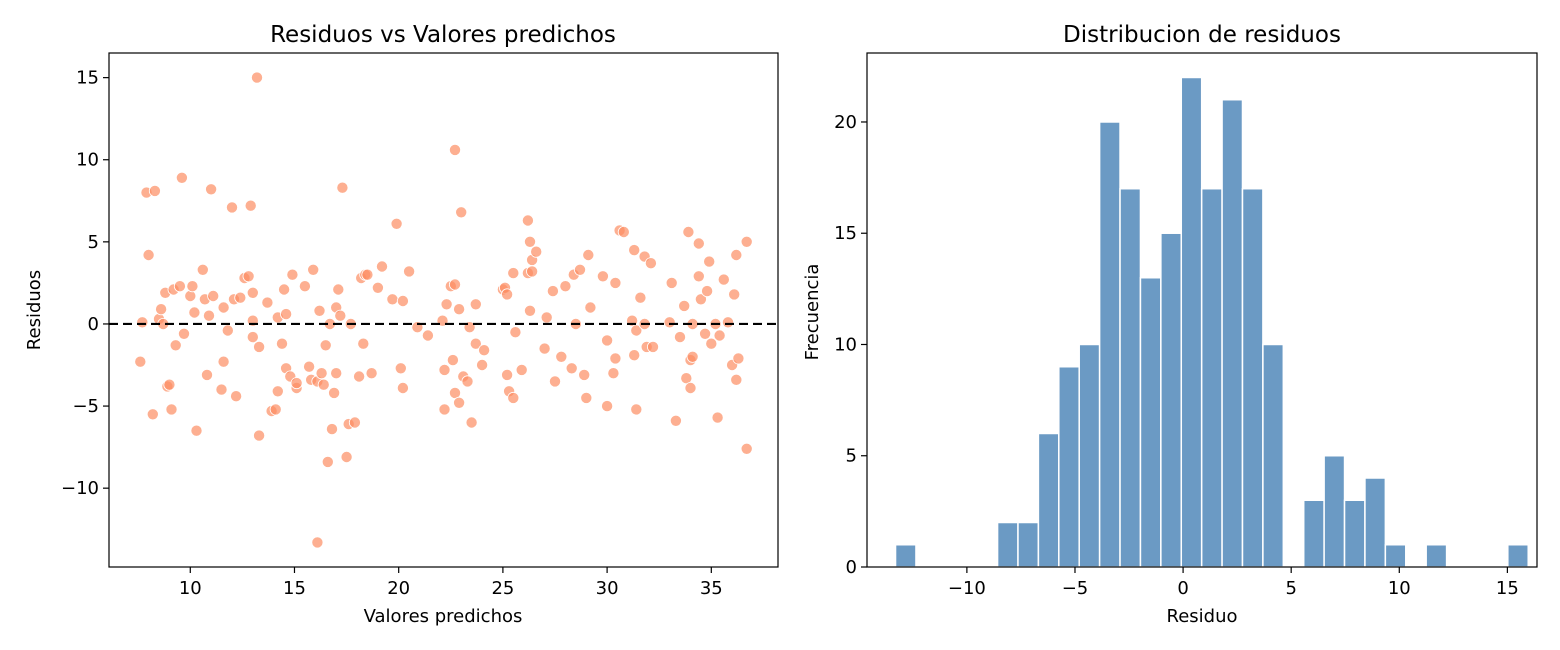  I want to click on x-tick-label: −5, so click(1075, 588).